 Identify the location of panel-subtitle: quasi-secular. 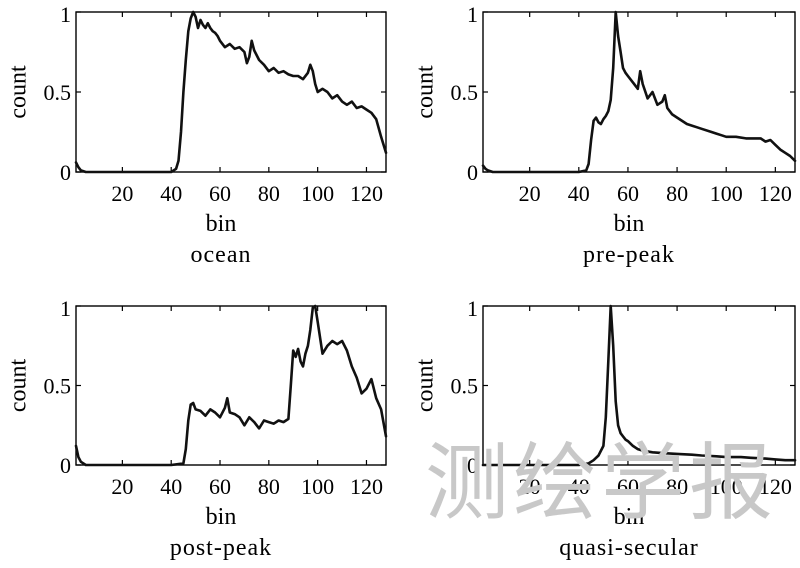
(629, 548).